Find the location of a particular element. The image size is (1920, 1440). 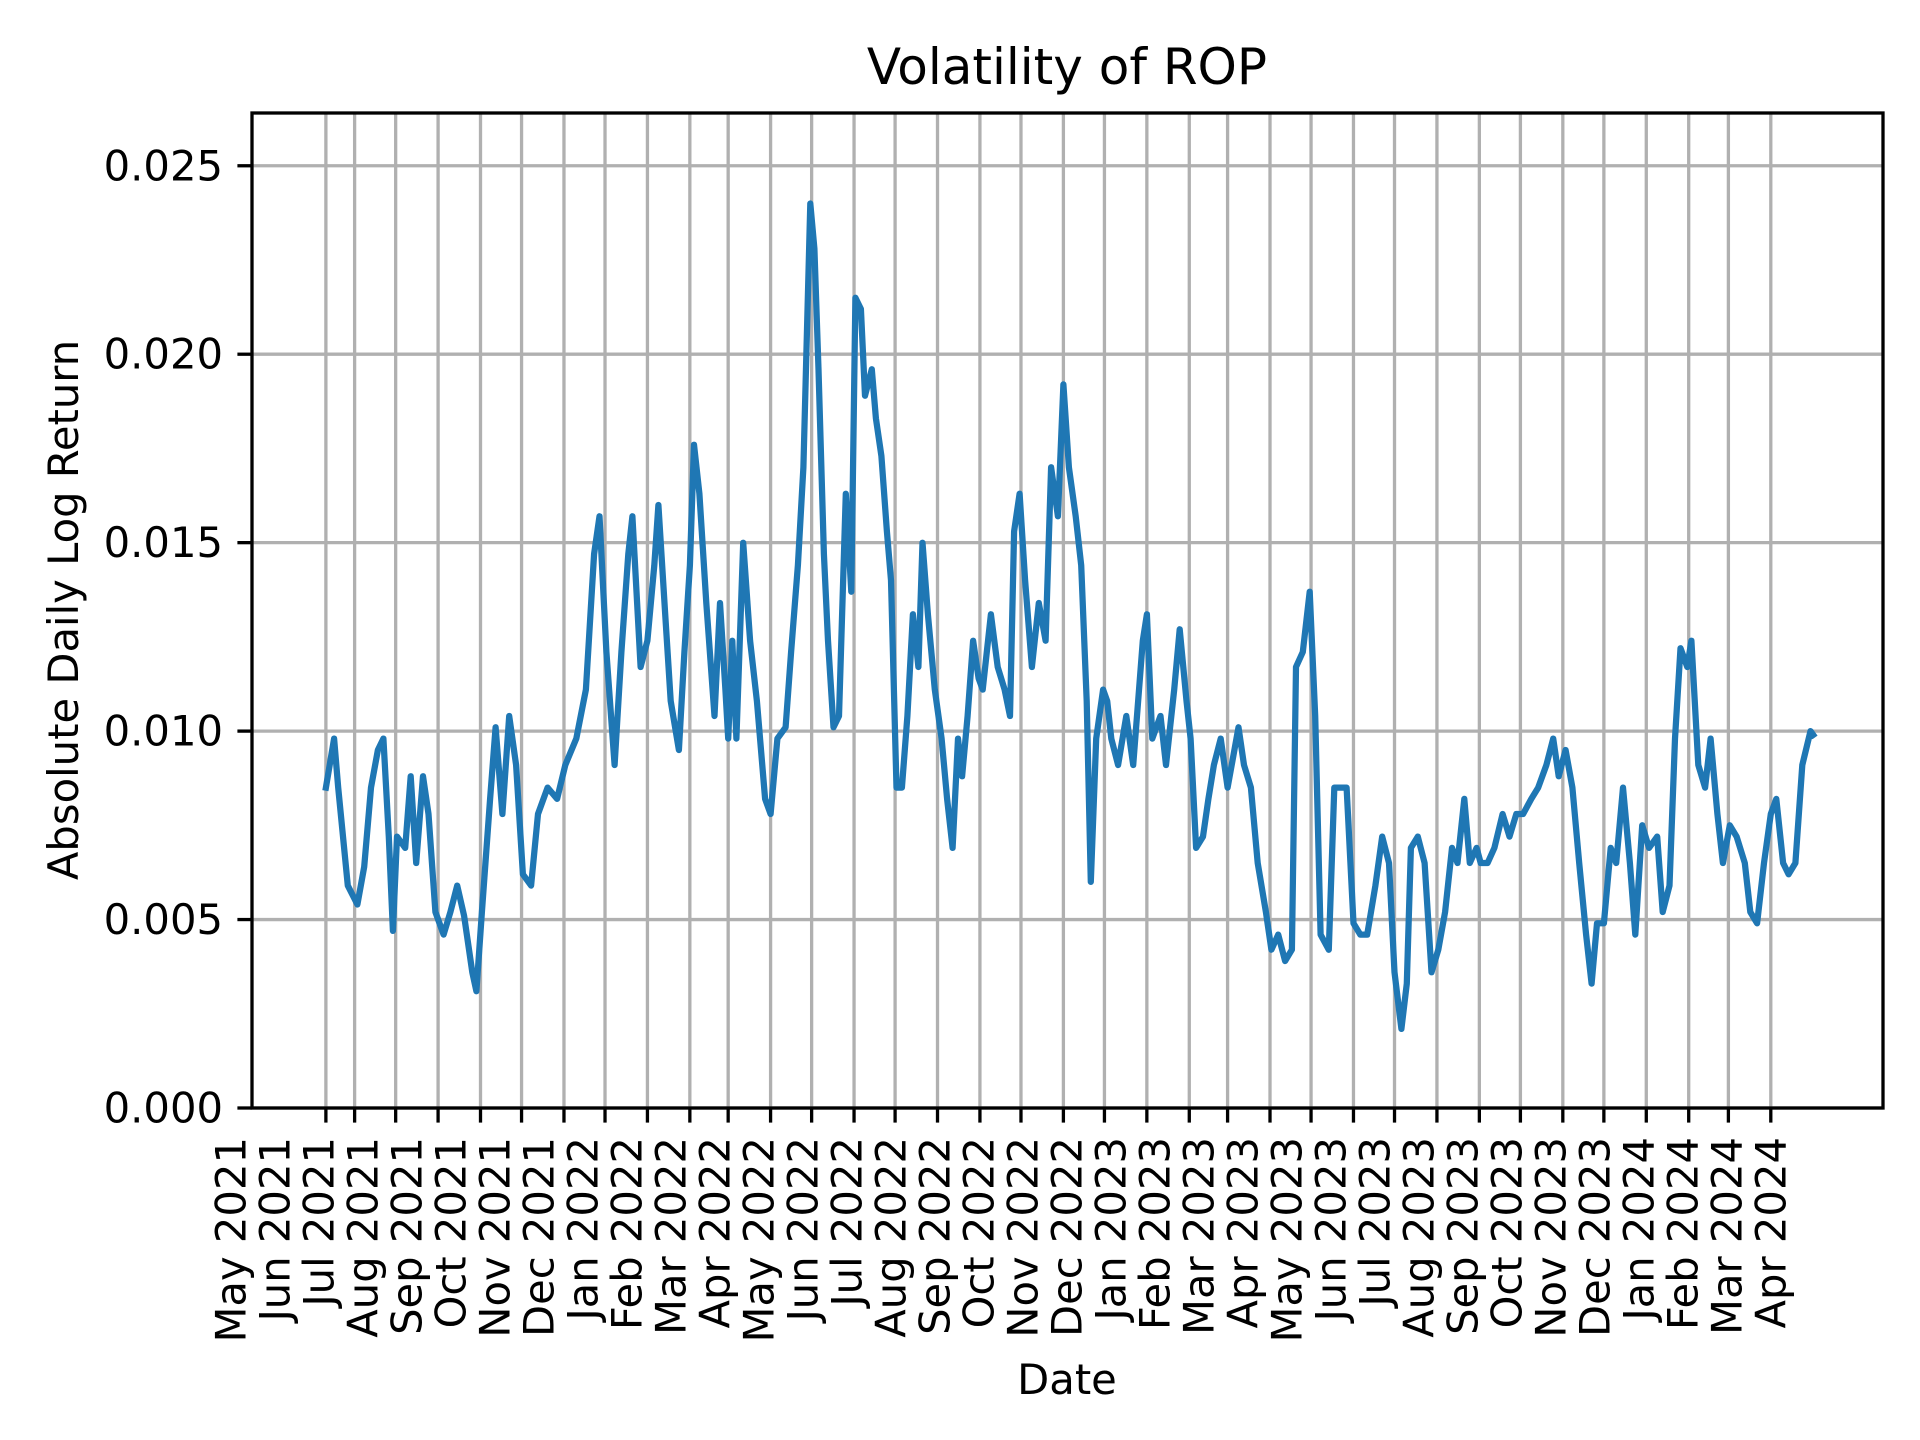

x-tick-label: Jan 2023 is located at coordinates (1110, 1230).